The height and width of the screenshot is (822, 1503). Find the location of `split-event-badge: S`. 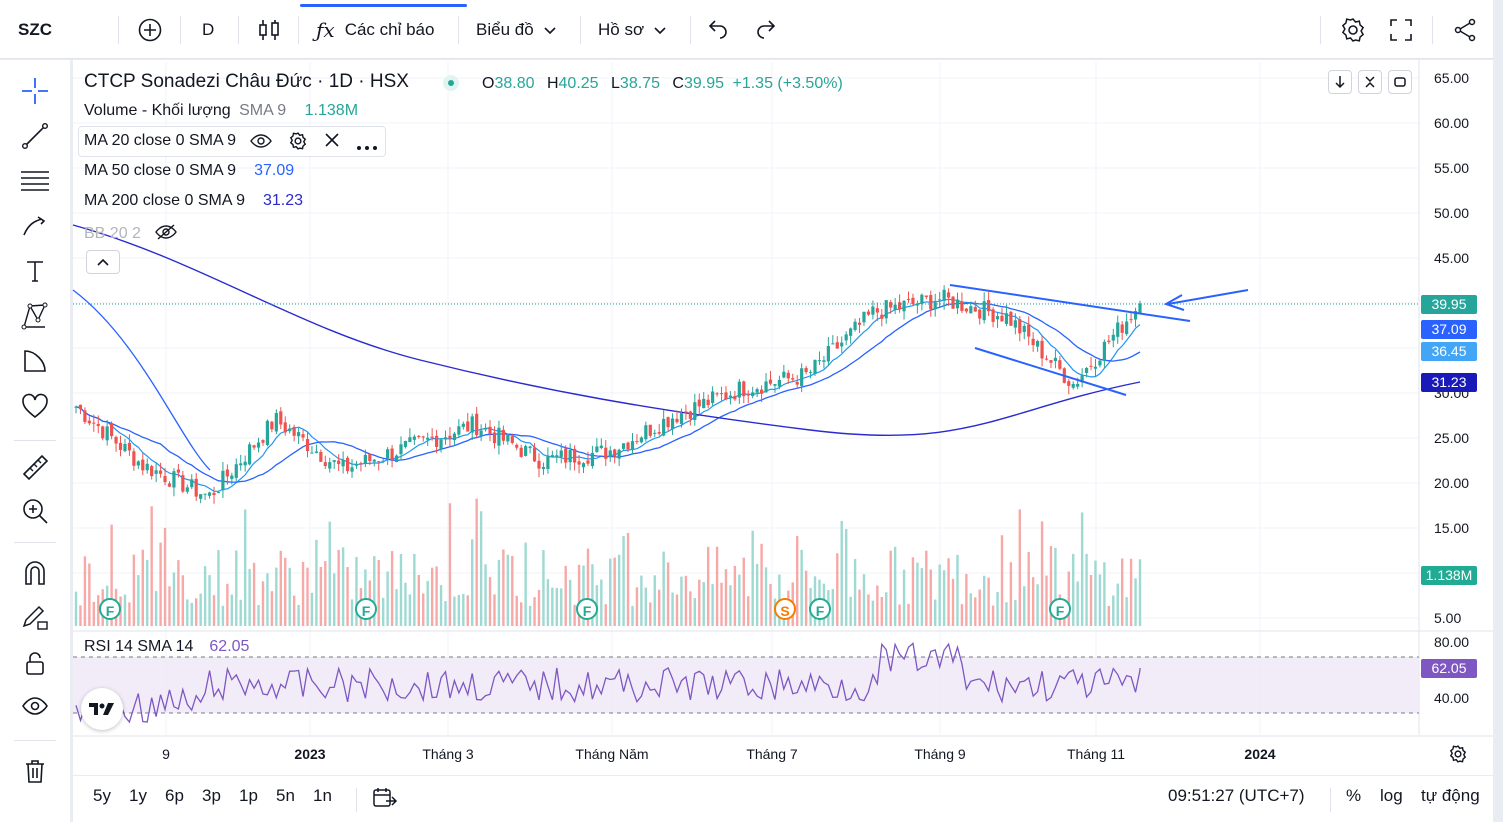

split-event-badge: S is located at coordinates (785, 609).